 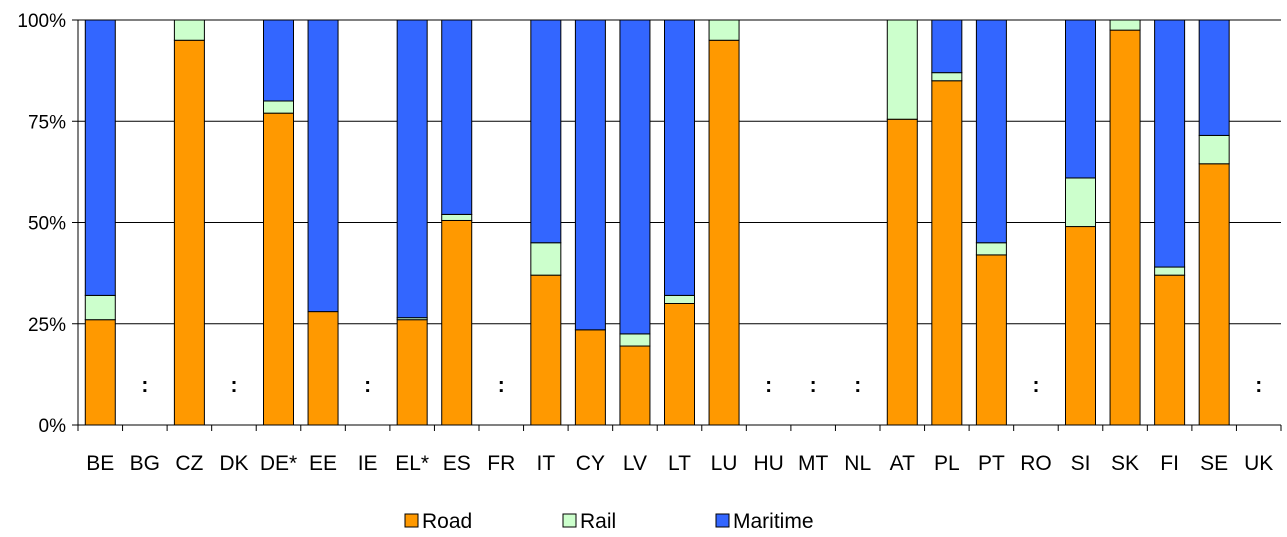 I want to click on x-tick-label: EE, so click(x=323, y=463).